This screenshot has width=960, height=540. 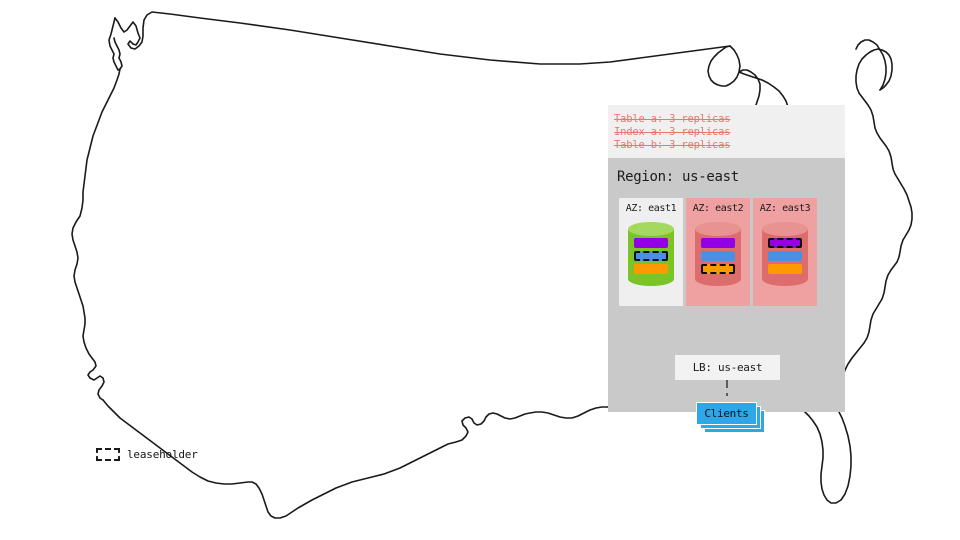 What do you see at coordinates (108, 454) in the screenshot?
I see `leaseholder-swatch-icon` at bounding box center [108, 454].